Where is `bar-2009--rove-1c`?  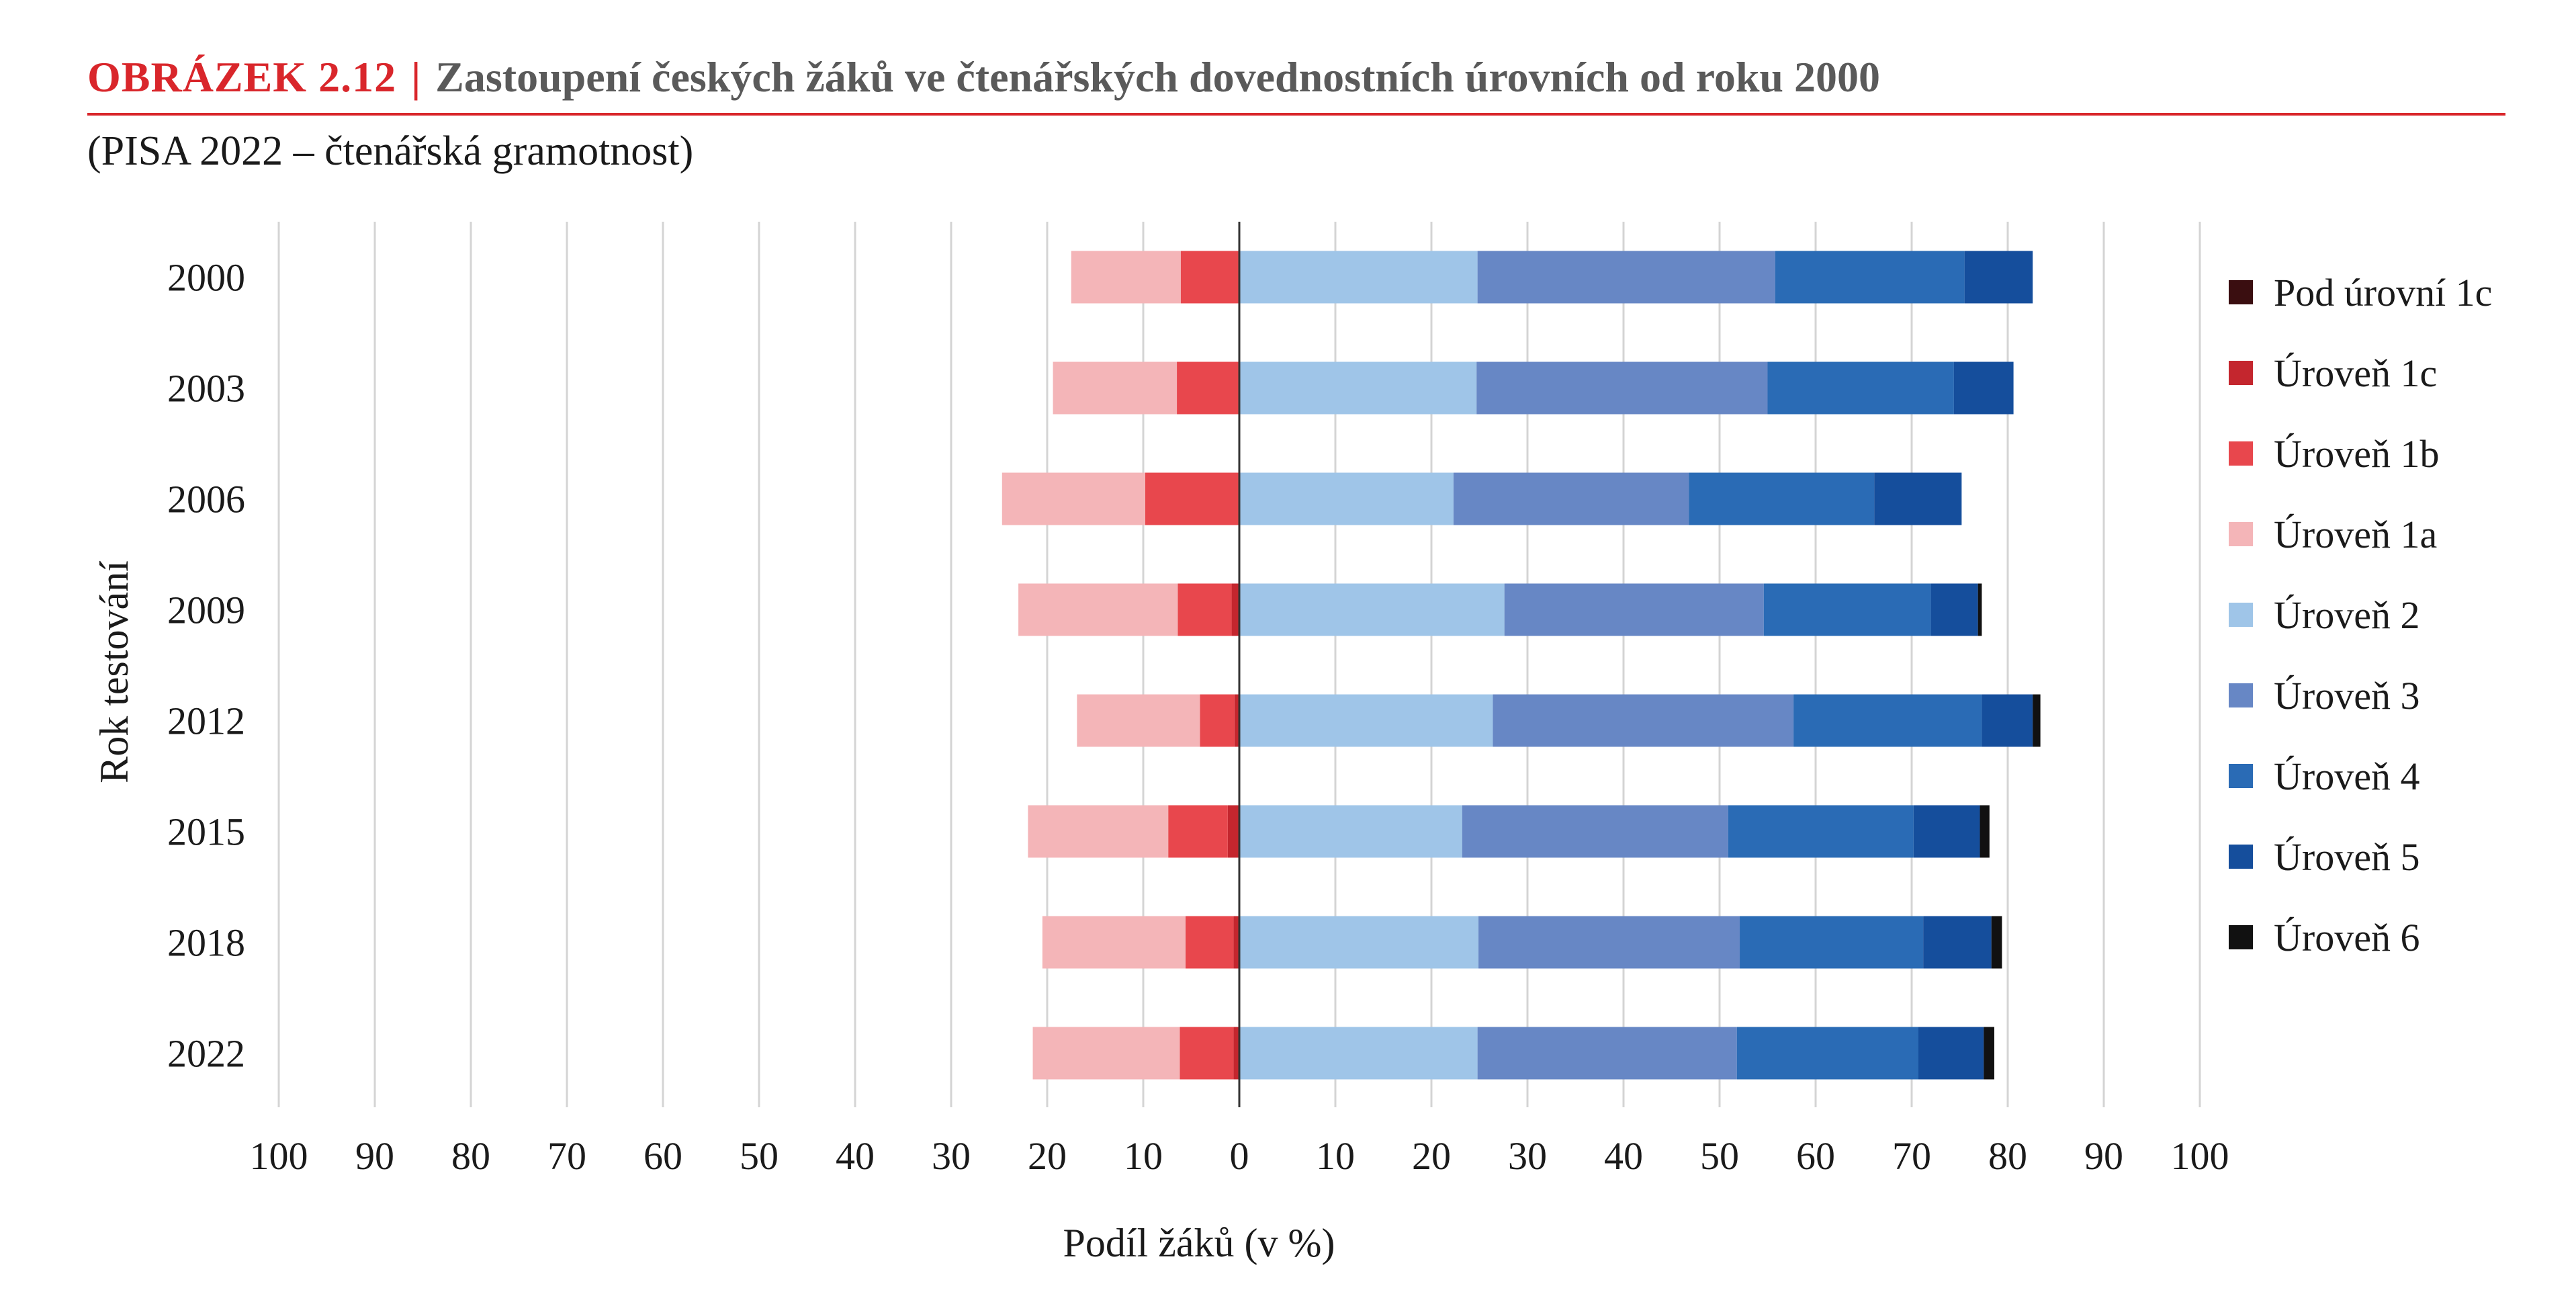
bar-2009--rove-1c is located at coordinates (1235, 609).